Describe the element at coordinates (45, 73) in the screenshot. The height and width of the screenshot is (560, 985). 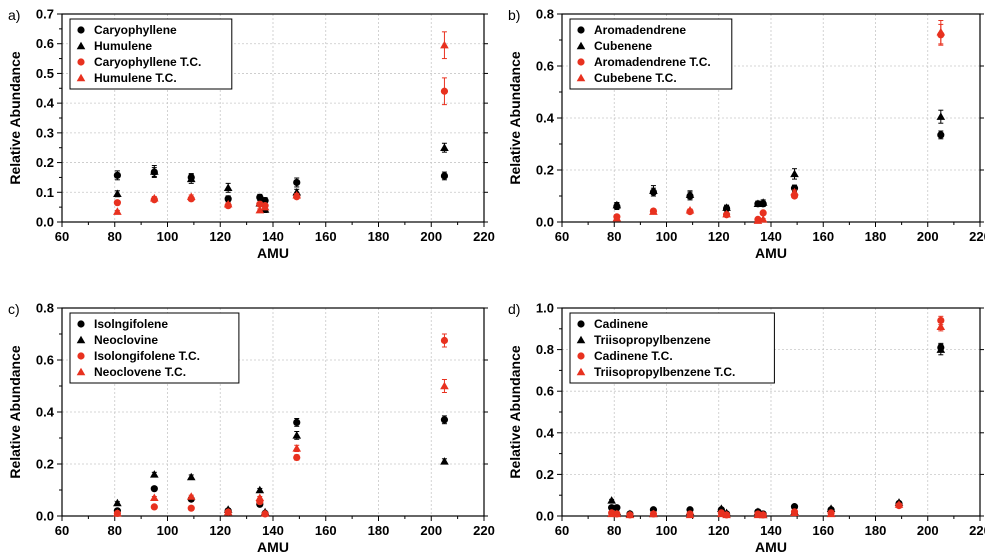
I see `y-tick-label: 0.5` at that location.